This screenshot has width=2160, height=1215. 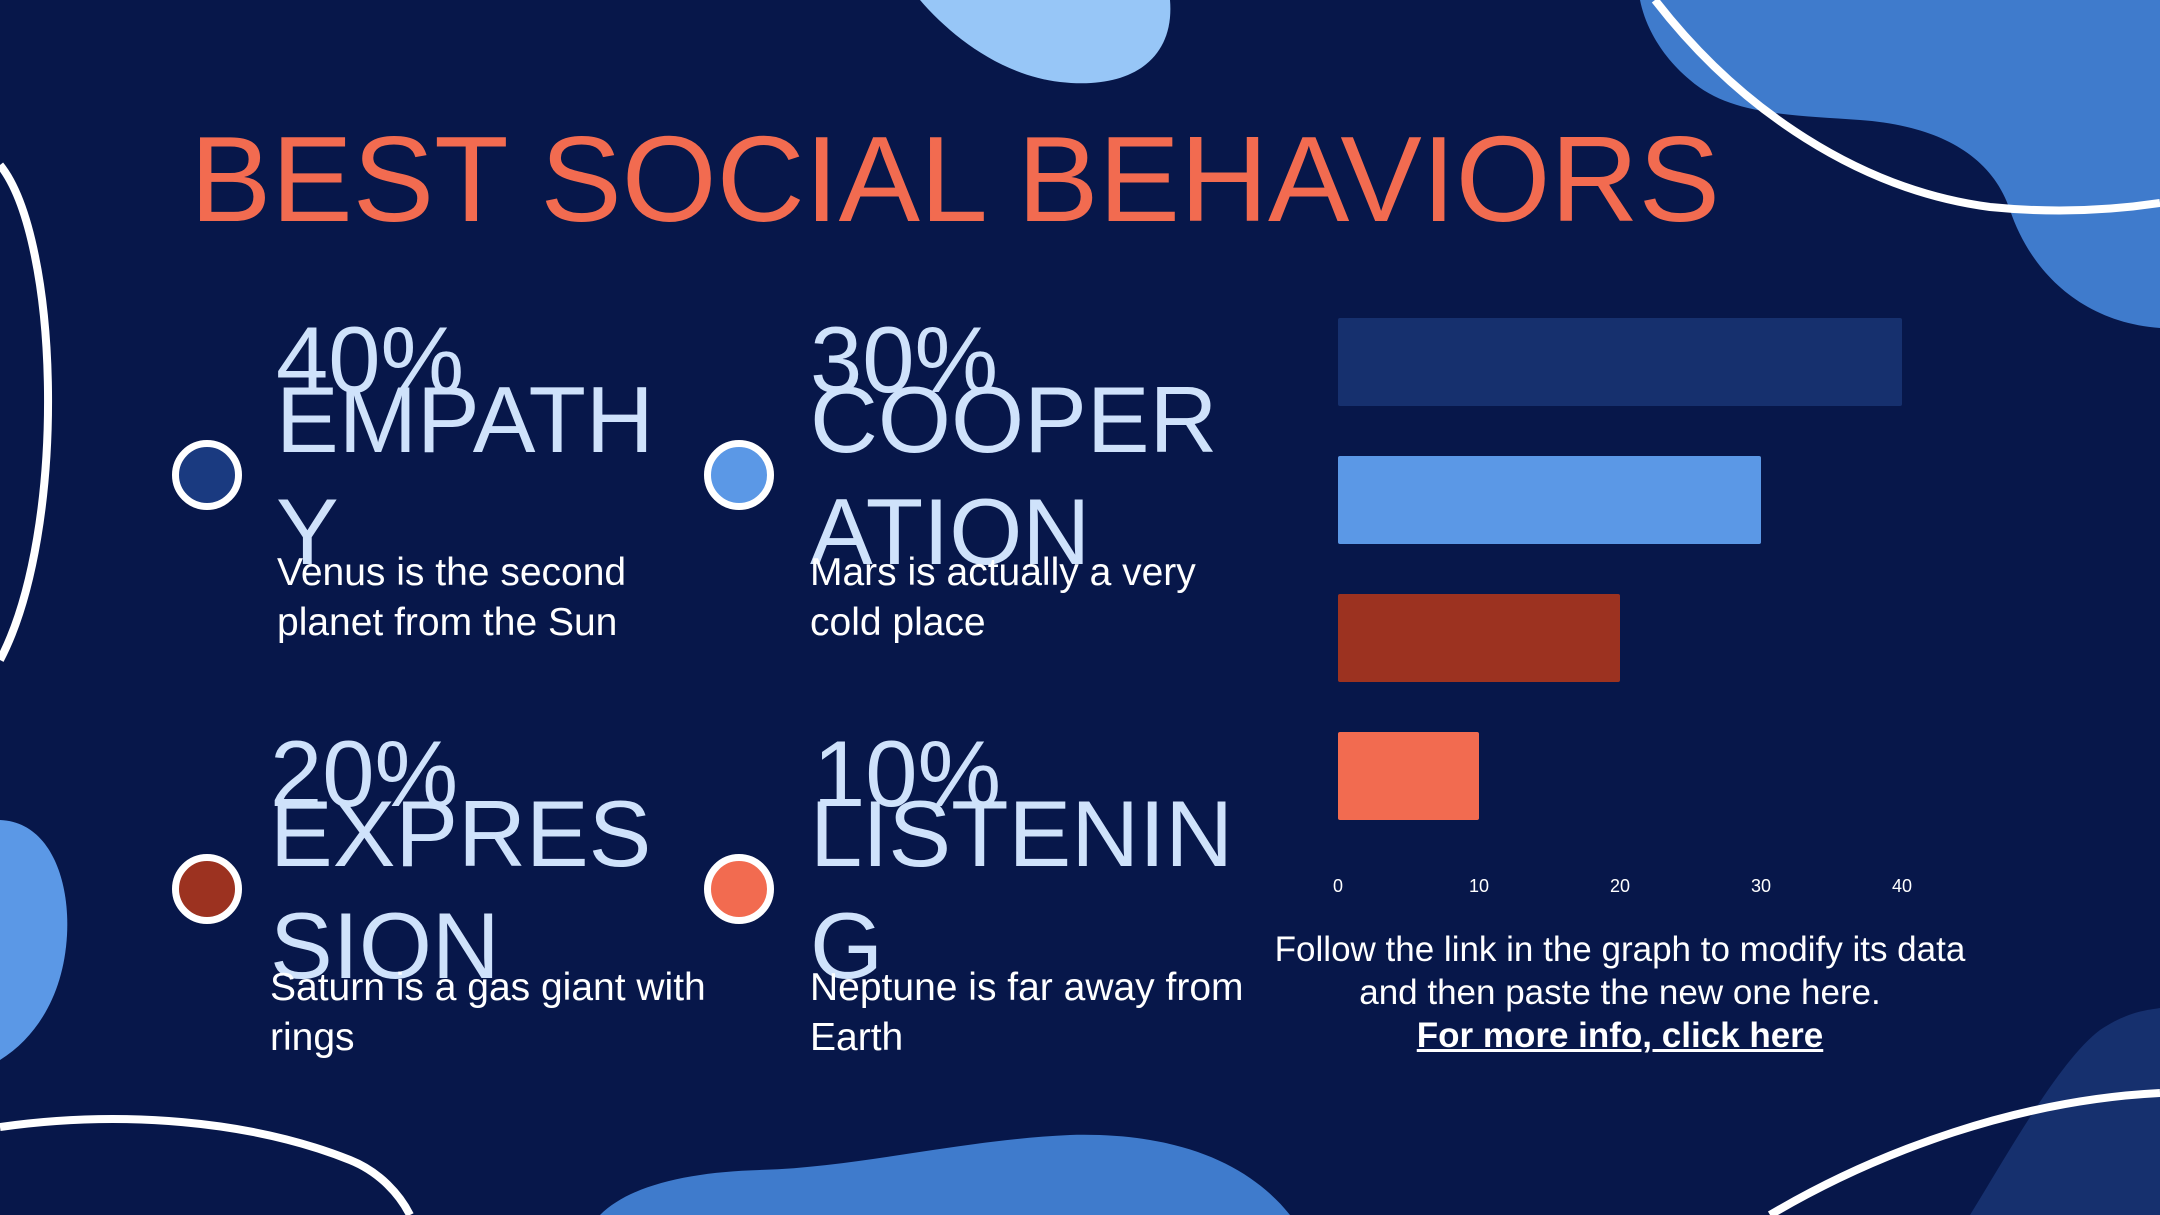 What do you see at coordinates (488, 1012) in the screenshot?
I see `expression-description: Saturn is a gas giant with rings` at bounding box center [488, 1012].